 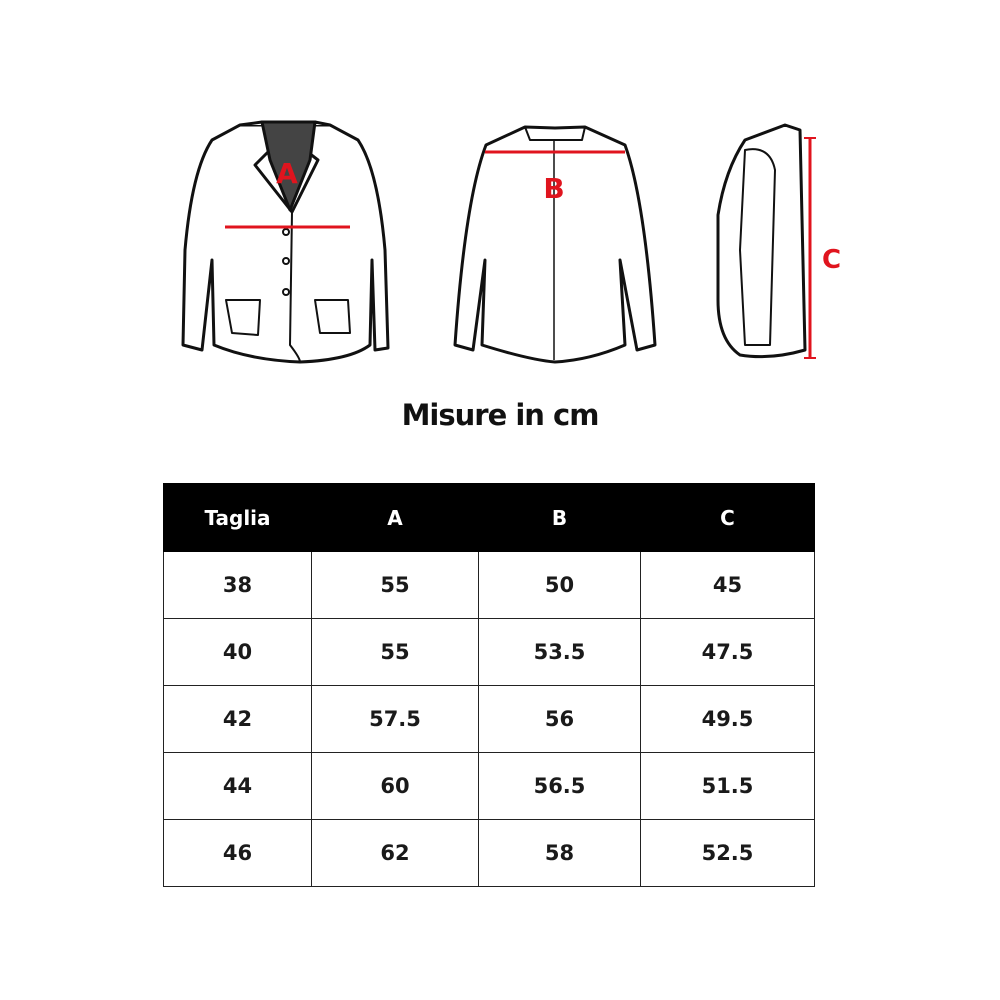 What do you see at coordinates (553, 188) in the screenshot?
I see `label-b: B` at bounding box center [553, 188].